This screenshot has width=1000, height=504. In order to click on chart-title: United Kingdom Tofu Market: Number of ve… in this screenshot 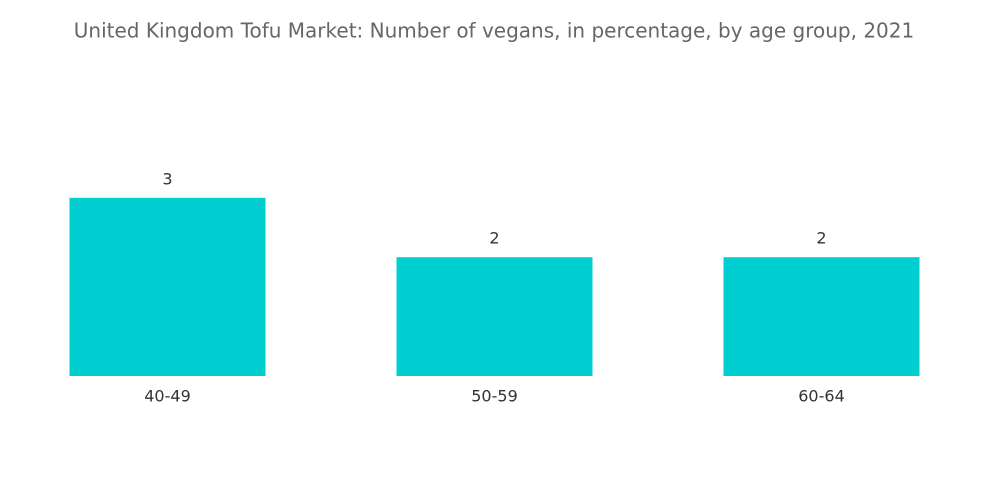, I will do `click(494, 31)`.